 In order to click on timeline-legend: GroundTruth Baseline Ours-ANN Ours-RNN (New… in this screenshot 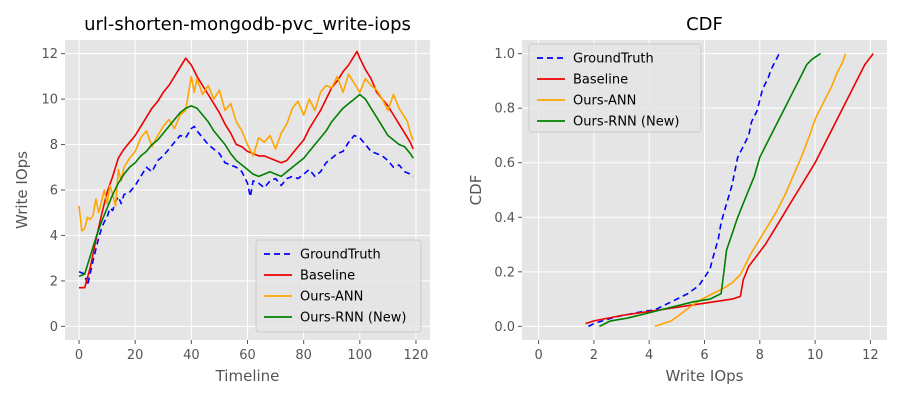, I will do `click(338, 286)`.